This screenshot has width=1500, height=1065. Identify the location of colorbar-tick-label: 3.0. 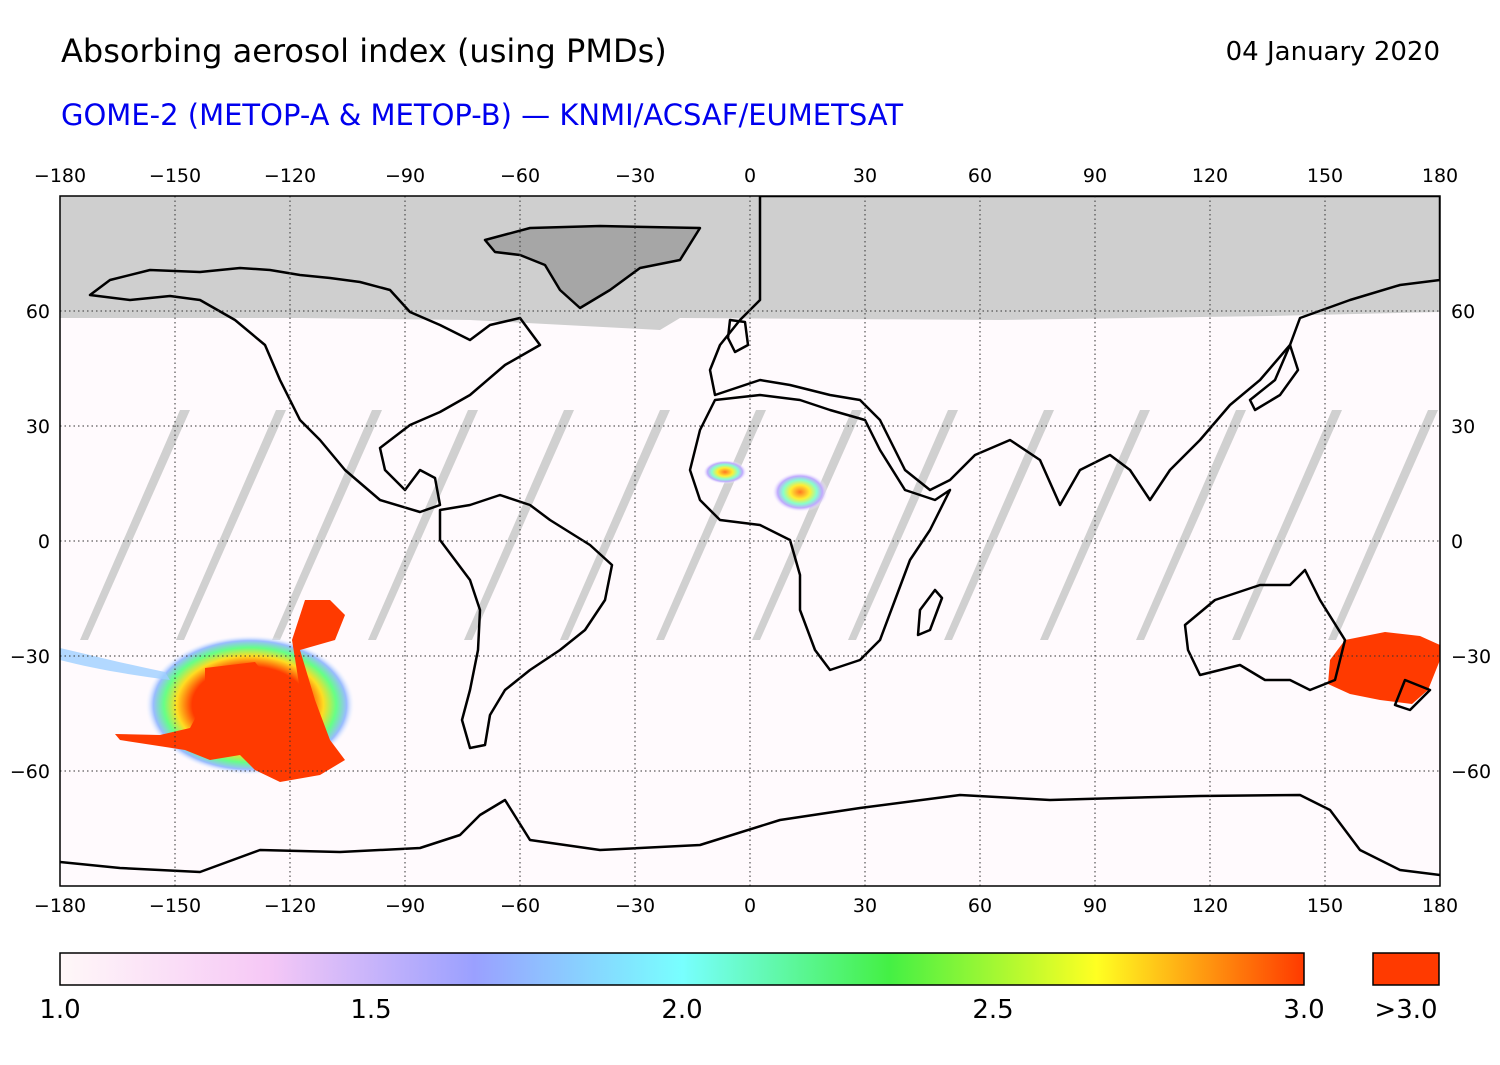
(1304, 1010).